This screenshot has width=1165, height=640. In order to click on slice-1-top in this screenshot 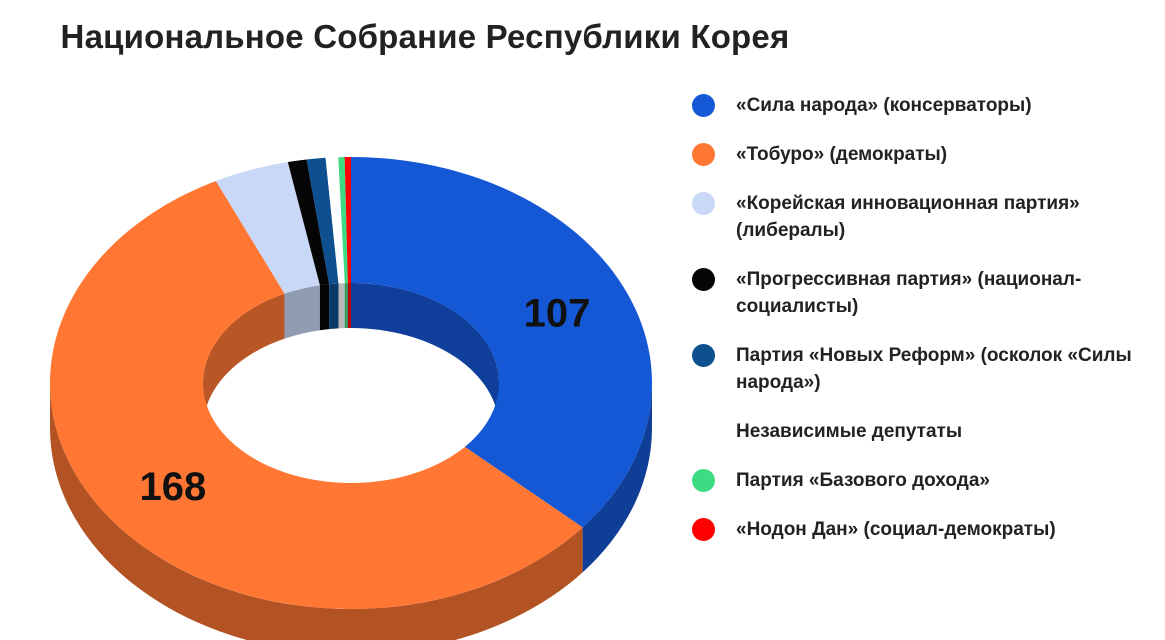, I will do `click(501, 342)`.